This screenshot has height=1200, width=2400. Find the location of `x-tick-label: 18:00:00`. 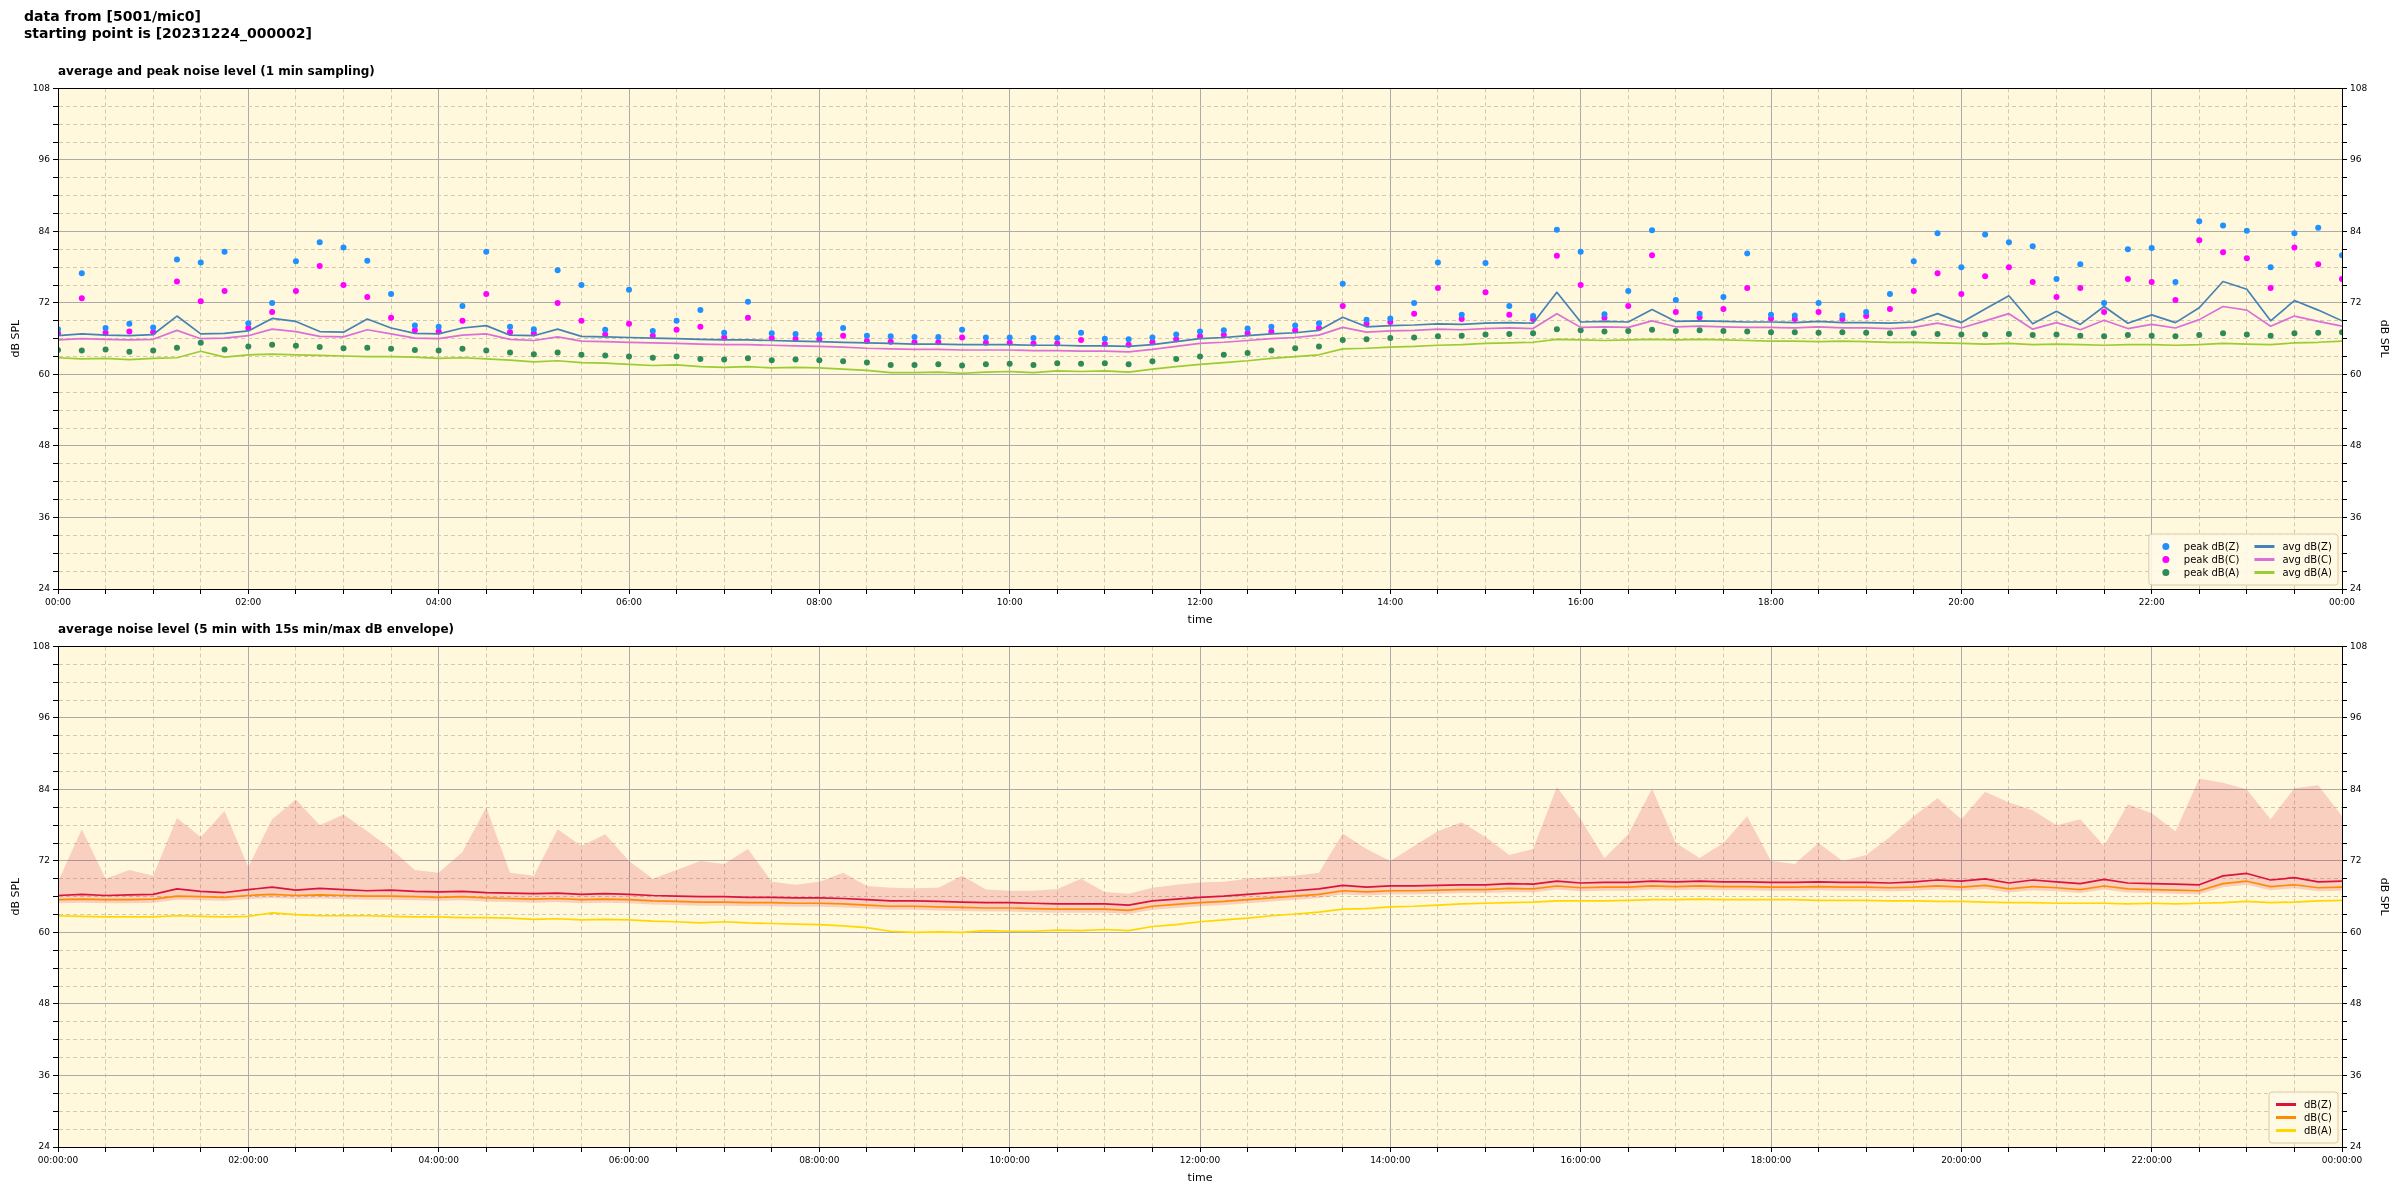

x-tick-label: 18:00:00 is located at coordinates (1771, 1159).